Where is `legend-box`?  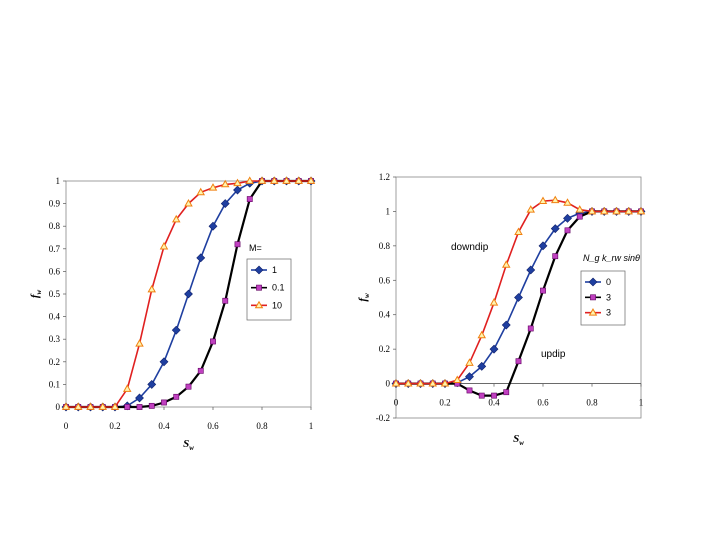 legend-box is located at coordinates (269, 289).